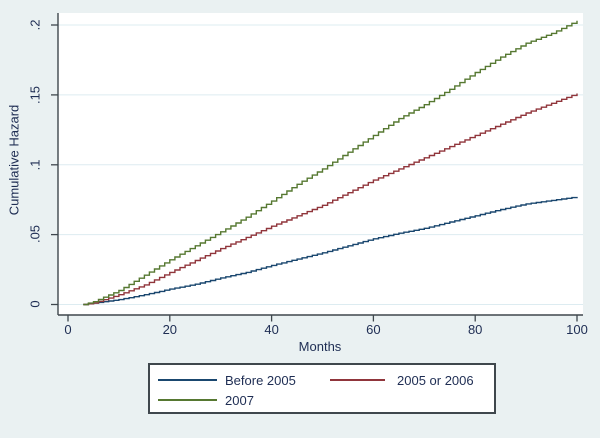  Describe the element at coordinates (260, 380) in the screenshot. I see `legend-label-before-2005: Before 2005` at that location.